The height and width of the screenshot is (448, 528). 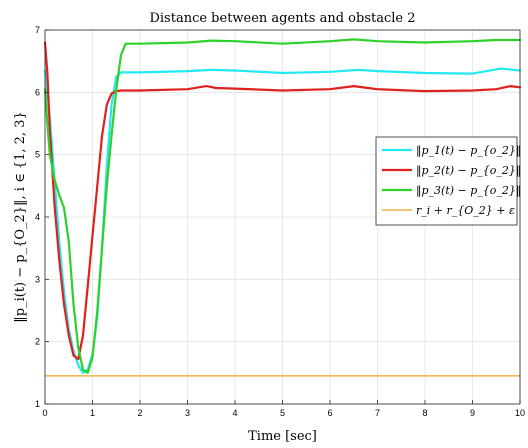 What do you see at coordinates (424, 413) in the screenshot?
I see `x-tick-label: 8` at bounding box center [424, 413].